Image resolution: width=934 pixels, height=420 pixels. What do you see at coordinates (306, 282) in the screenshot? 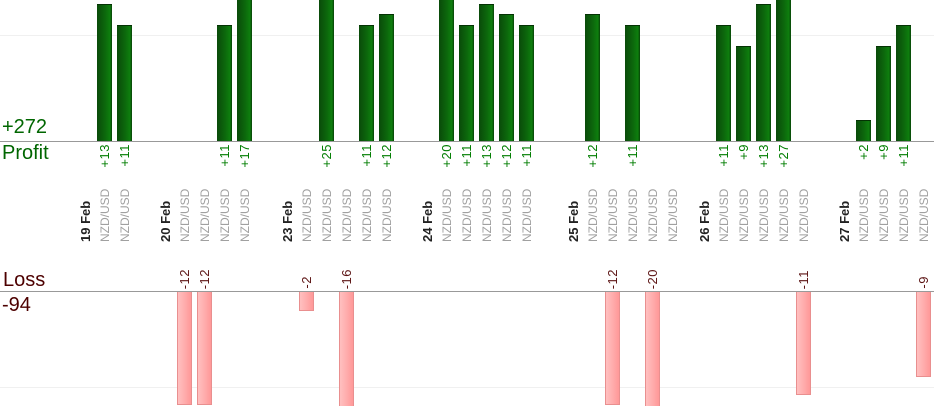
I see `loss-value-label: -2` at bounding box center [306, 282].